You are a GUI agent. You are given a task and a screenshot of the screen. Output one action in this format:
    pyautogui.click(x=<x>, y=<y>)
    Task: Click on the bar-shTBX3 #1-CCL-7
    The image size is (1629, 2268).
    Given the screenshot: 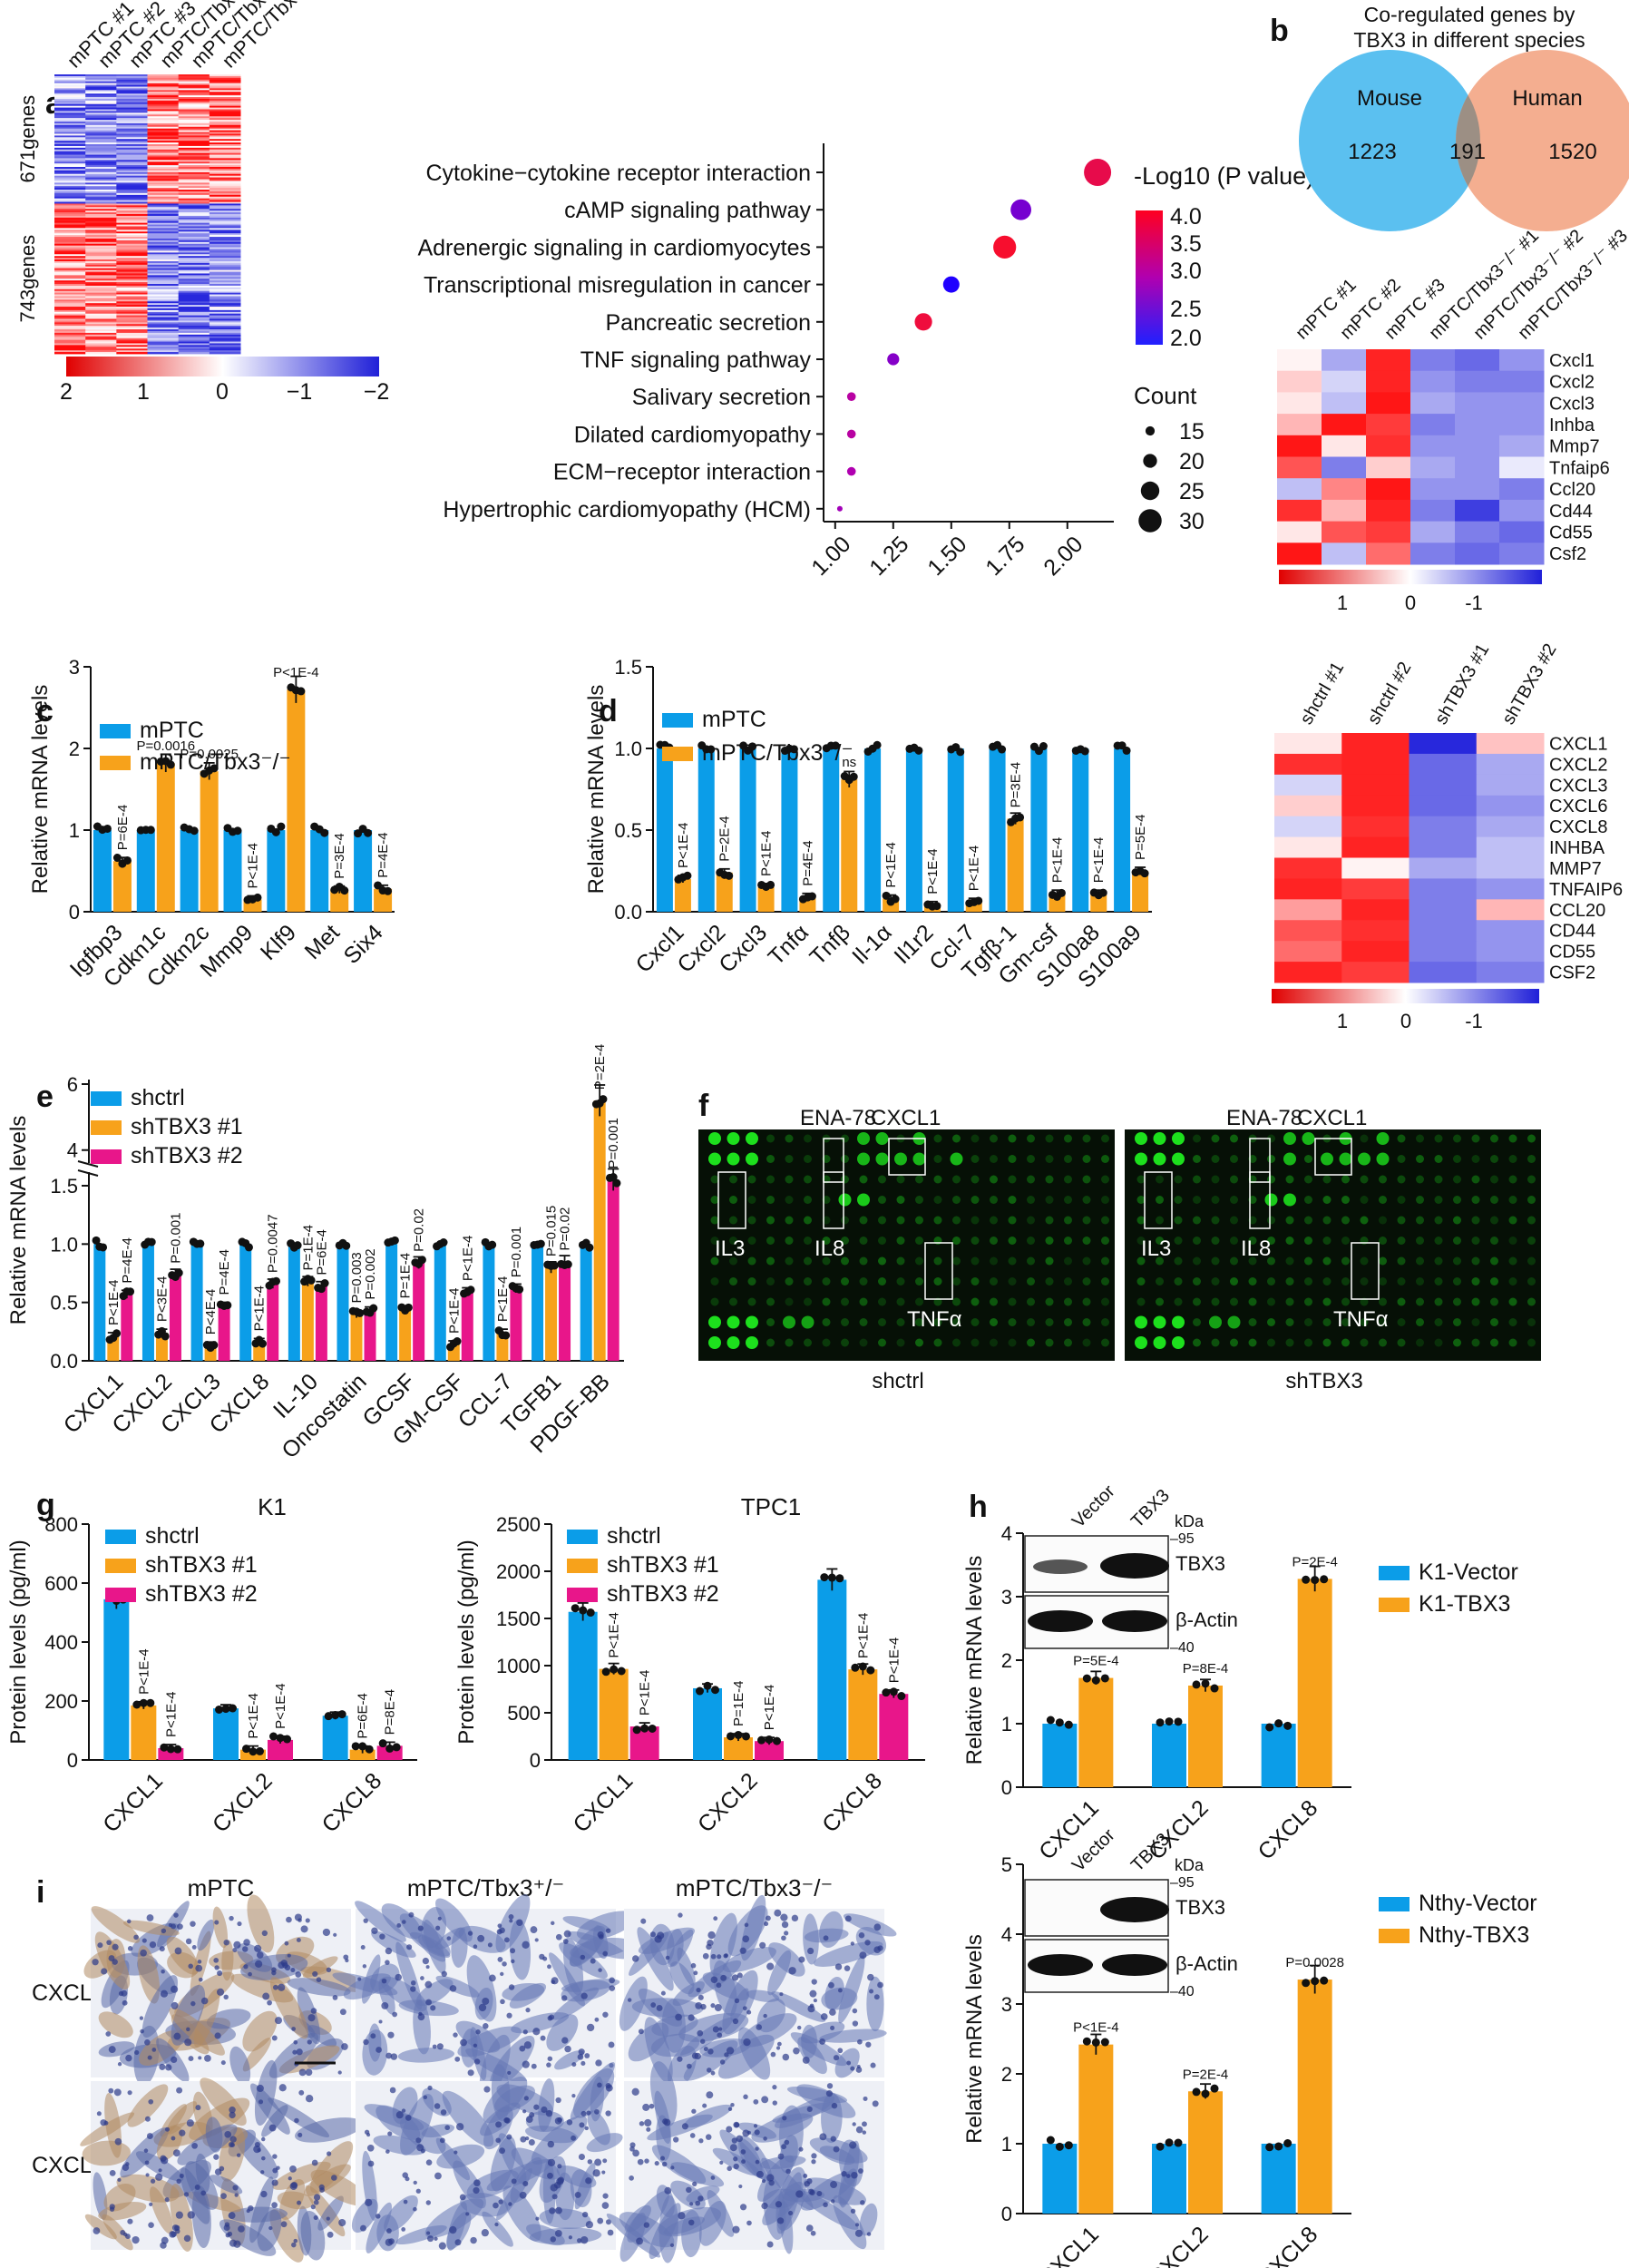 What is the action you would take?
    pyautogui.click(x=502, y=1347)
    